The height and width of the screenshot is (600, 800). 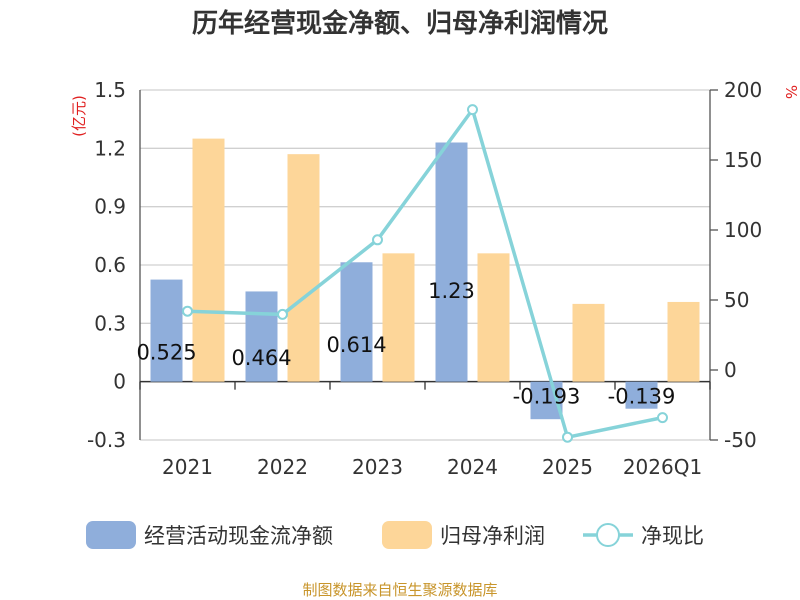 I want to click on cashflow-data-label: 1.23, so click(x=451, y=291).